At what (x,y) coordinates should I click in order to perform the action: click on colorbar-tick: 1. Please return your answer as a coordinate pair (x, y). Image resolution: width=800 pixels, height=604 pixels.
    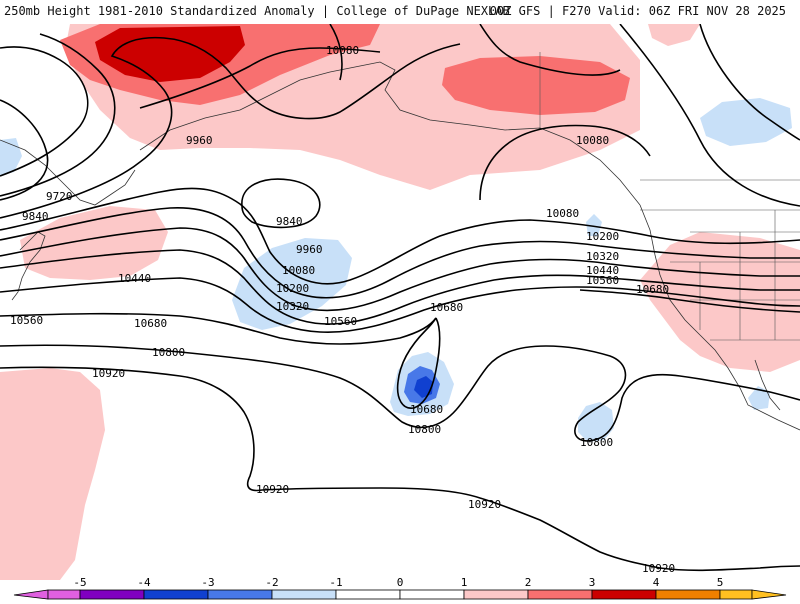
    Looking at the image, I should click on (464, 583).